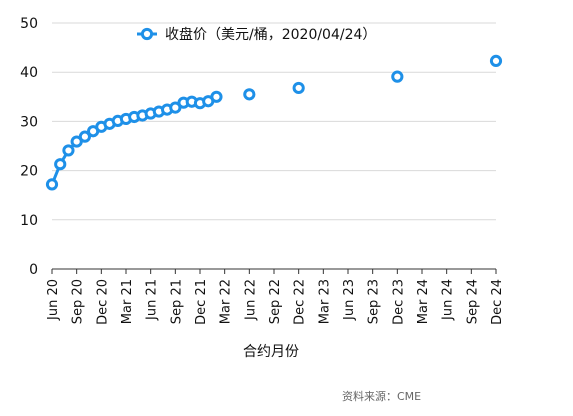 The width and height of the screenshot is (573, 416). What do you see at coordinates (102, 302) in the screenshot?
I see `x-tick-label: Dec 20` at bounding box center [102, 302].